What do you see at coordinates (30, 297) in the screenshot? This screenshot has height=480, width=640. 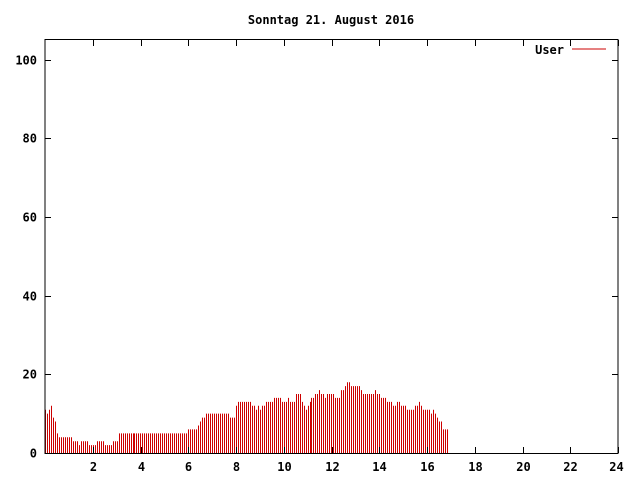 I see `y-tick-label: 40` at bounding box center [30, 297].